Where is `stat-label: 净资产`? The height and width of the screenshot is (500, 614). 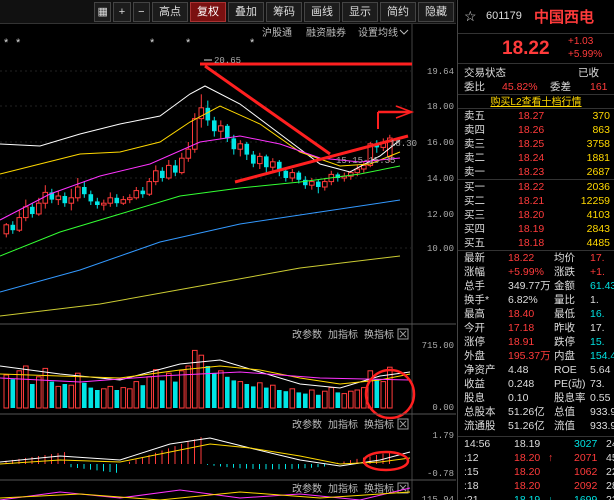 stat-label: 净资产 is located at coordinates (480, 370).